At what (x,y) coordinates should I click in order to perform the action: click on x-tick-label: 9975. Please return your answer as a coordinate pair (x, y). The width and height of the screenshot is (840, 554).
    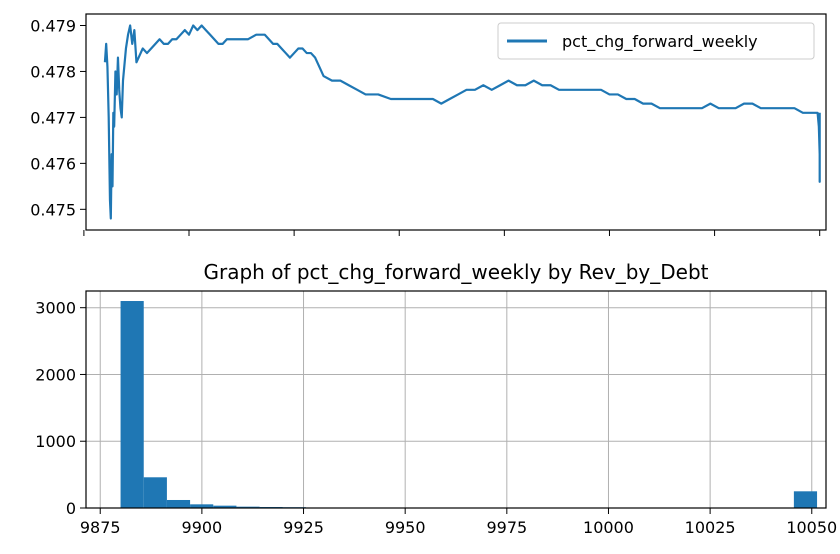
    Looking at the image, I should click on (506, 527).